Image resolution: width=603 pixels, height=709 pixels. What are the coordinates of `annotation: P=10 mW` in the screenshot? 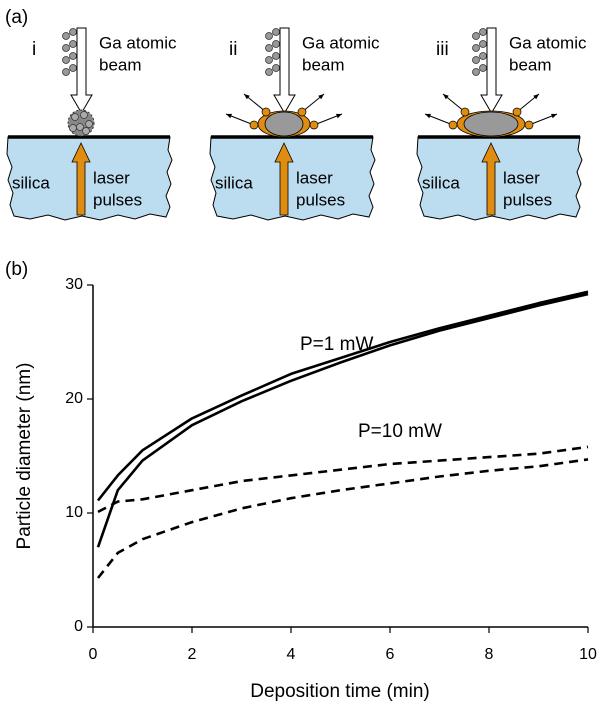 It's located at (400, 431).